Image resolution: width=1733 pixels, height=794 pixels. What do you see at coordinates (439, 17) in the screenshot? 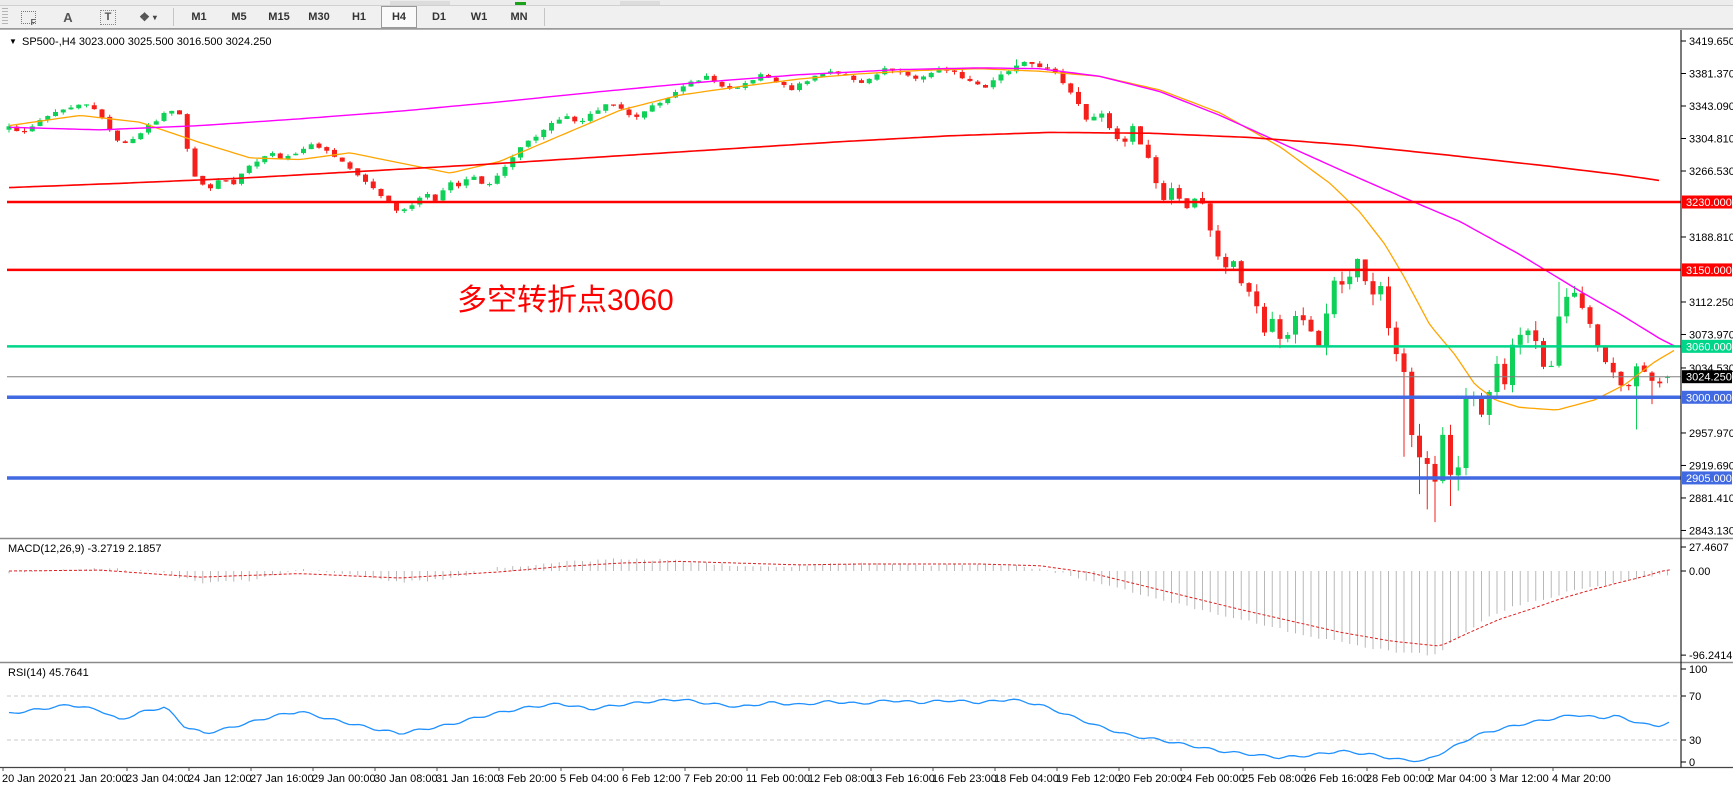
I see `timeframe-d1-button: D1` at bounding box center [439, 17].